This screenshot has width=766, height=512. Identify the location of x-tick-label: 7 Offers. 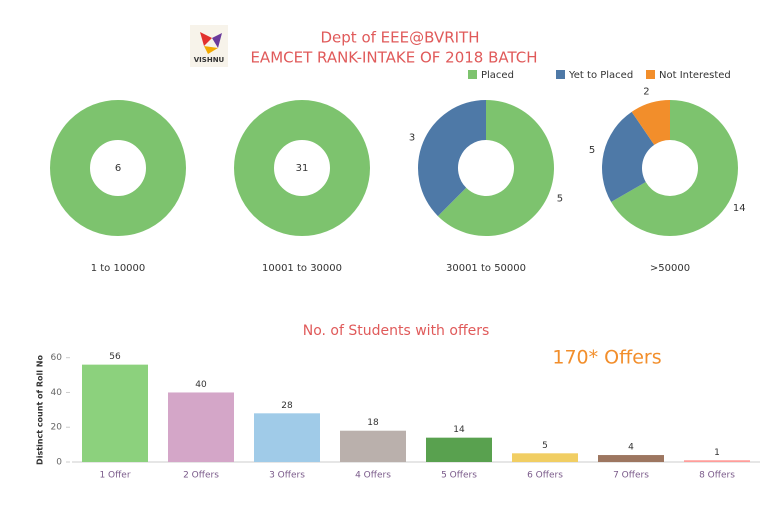
(631, 476).